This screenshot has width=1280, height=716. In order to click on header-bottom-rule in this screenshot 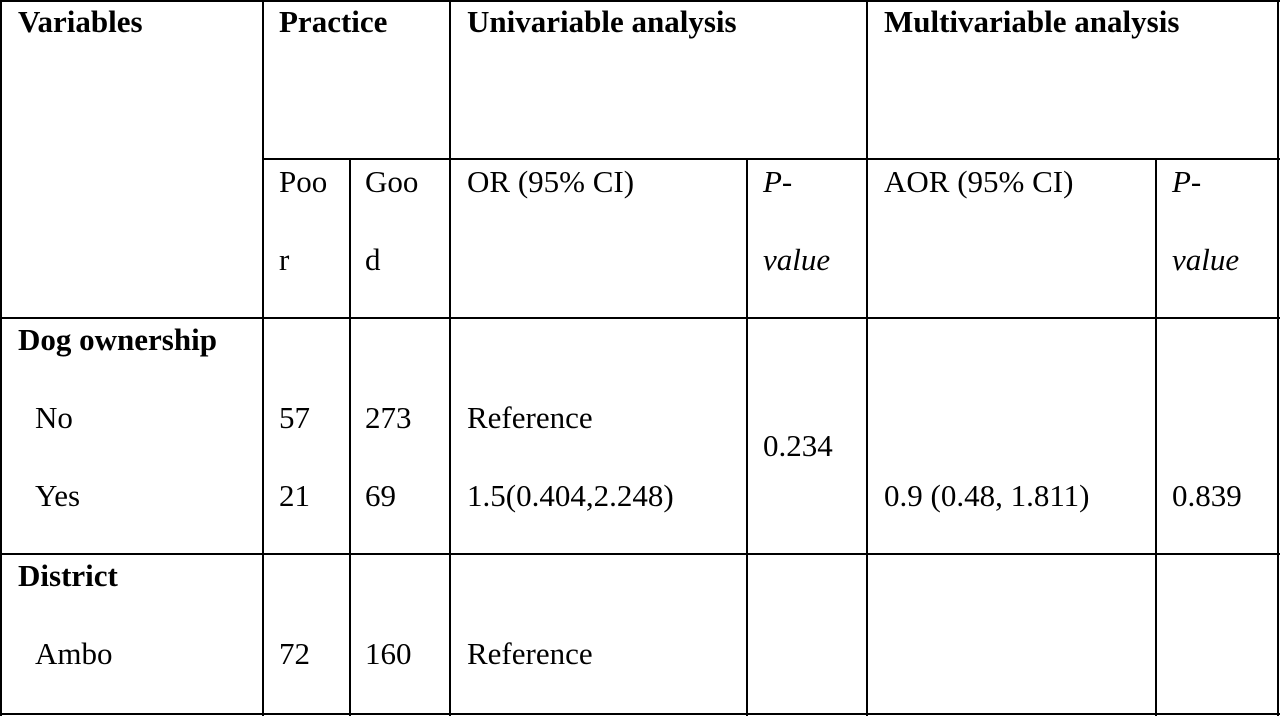, I will do `click(640, 318)`.